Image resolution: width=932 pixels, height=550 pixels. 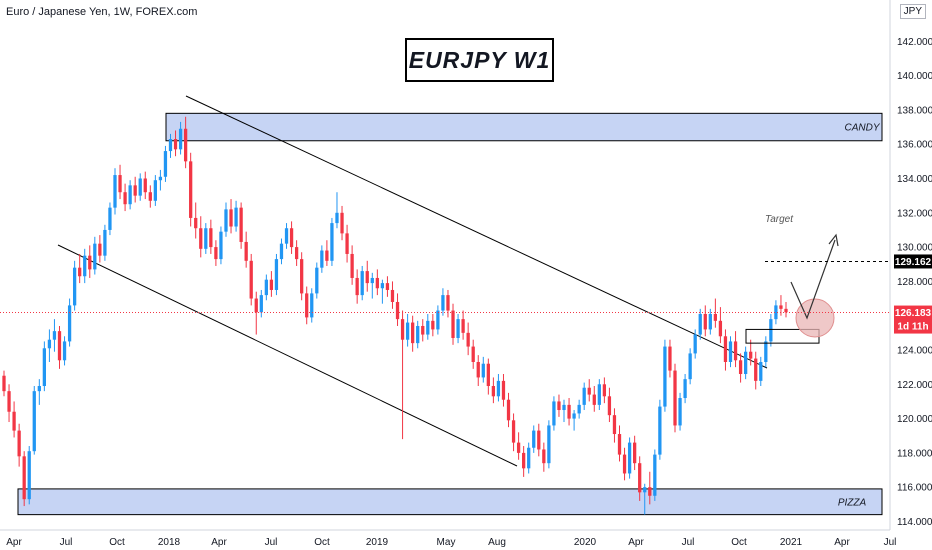 I want to click on y-tick-label: 114.000, so click(x=914, y=522).